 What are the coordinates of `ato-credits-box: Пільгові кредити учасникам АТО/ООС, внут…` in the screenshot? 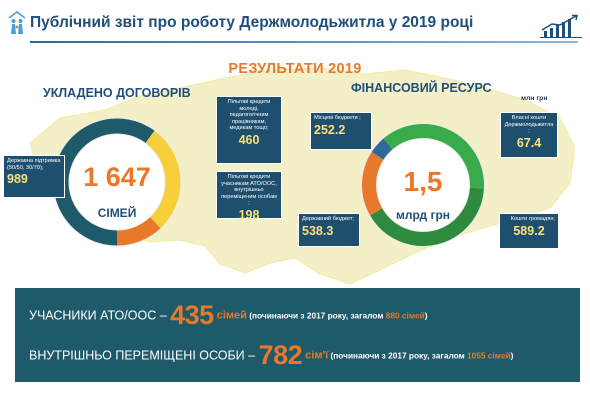 It's located at (249, 196).